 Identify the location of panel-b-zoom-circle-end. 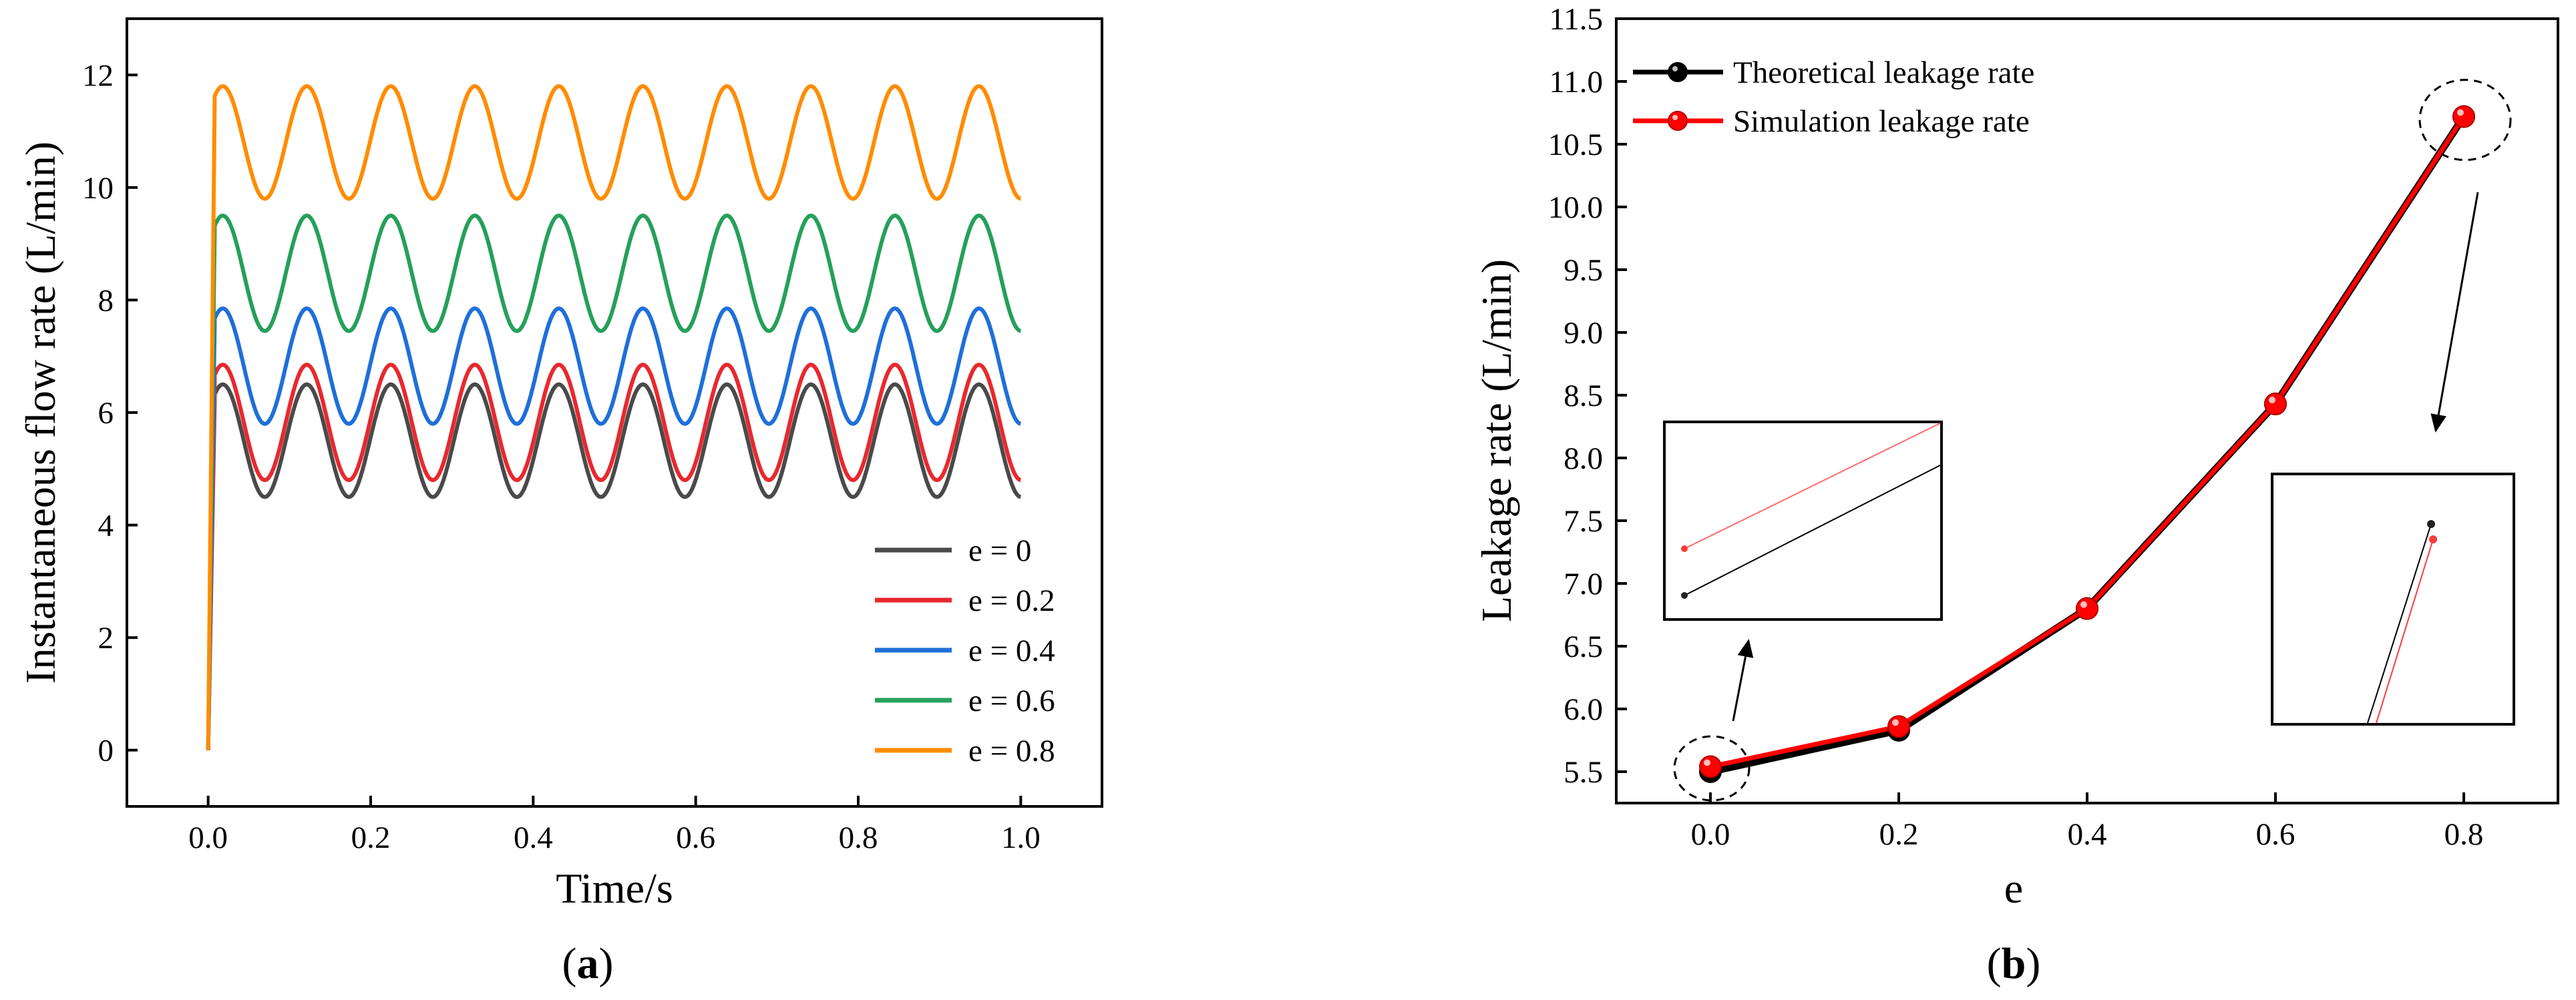
(2465, 120).